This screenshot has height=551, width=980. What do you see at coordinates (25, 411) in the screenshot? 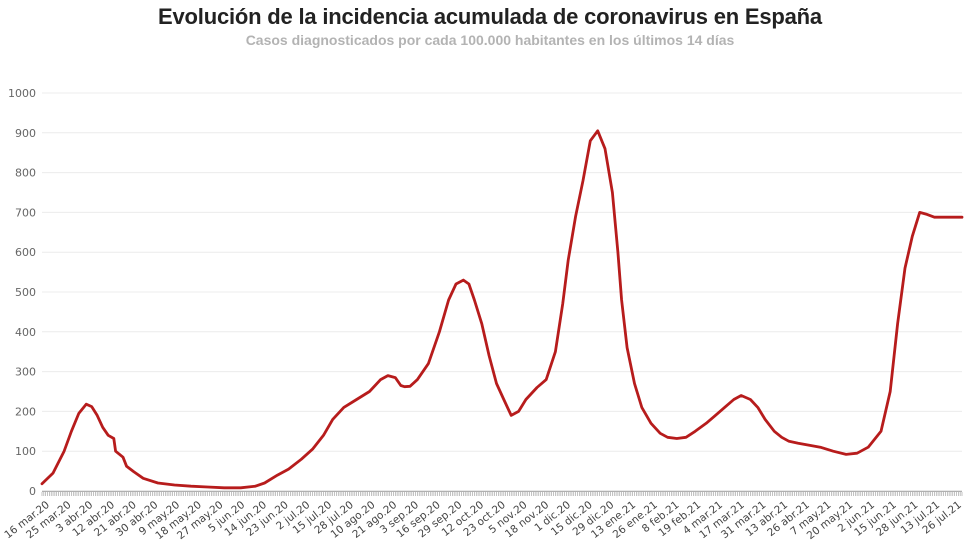
I see `y-tick-label: 200` at bounding box center [25, 411].